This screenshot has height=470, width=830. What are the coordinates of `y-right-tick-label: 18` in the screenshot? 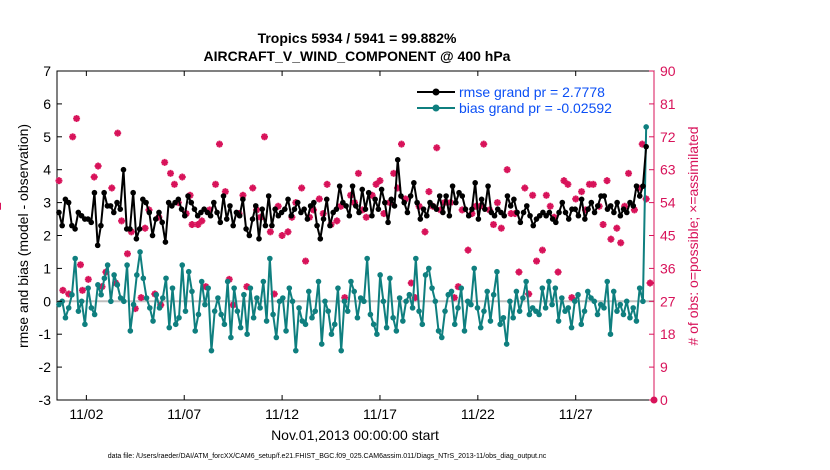 It's located at (668, 334).